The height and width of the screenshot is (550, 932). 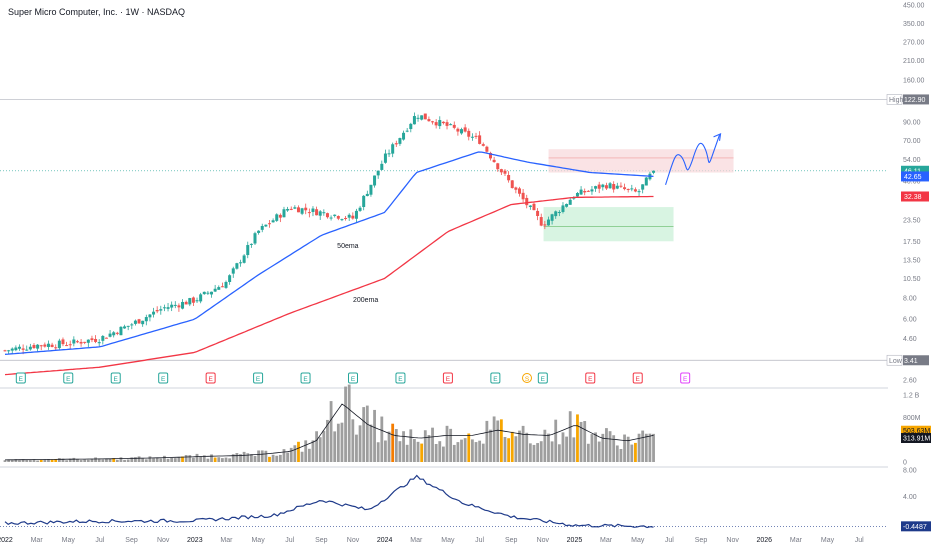 What do you see at coordinates (365, 300) in the screenshot?
I see `ema200-label: 200ema` at bounding box center [365, 300].